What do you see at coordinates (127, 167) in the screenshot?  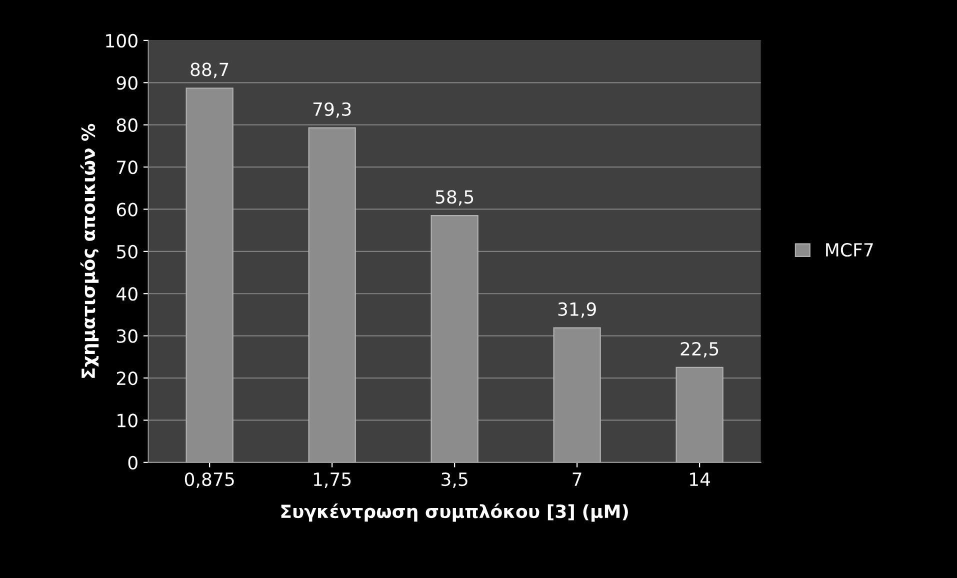 I see `y-tick-label: 70` at bounding box center [127, 167].